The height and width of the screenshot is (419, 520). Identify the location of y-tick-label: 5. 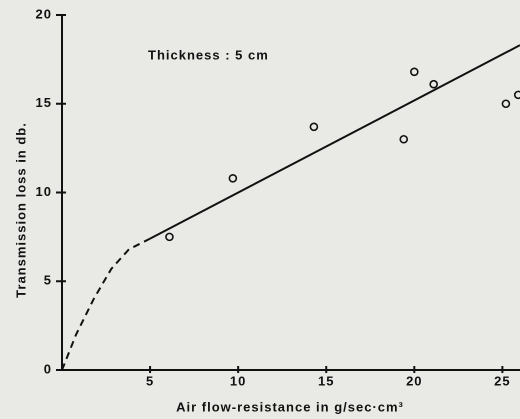
(48, 280).